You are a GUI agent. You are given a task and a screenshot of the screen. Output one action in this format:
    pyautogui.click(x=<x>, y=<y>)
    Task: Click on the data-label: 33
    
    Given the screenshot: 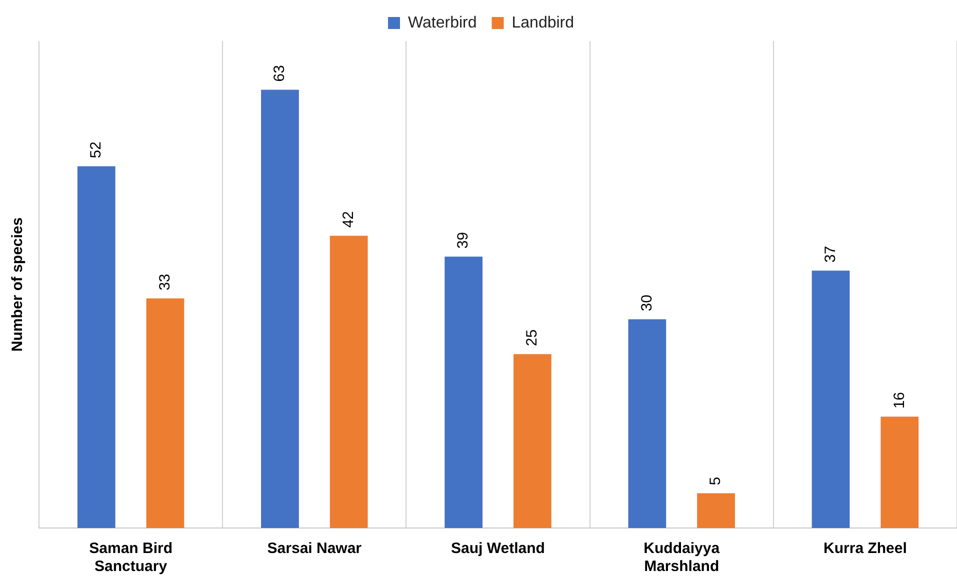 What is the action you would take?
    pyautogui.click(x=165, y=282)
    